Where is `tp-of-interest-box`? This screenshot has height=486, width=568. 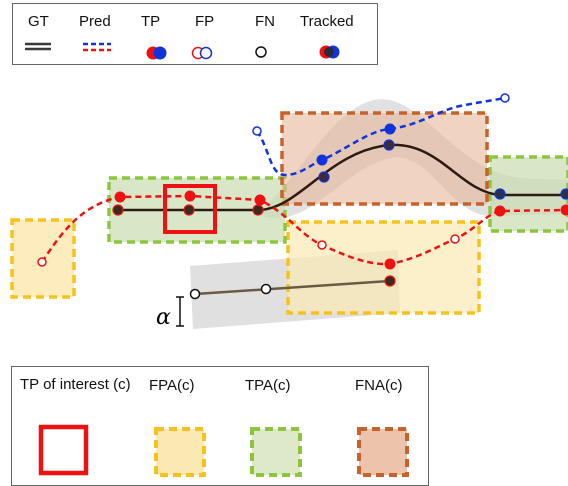 tp-of-interest-box is located at coordinates (190, 209).